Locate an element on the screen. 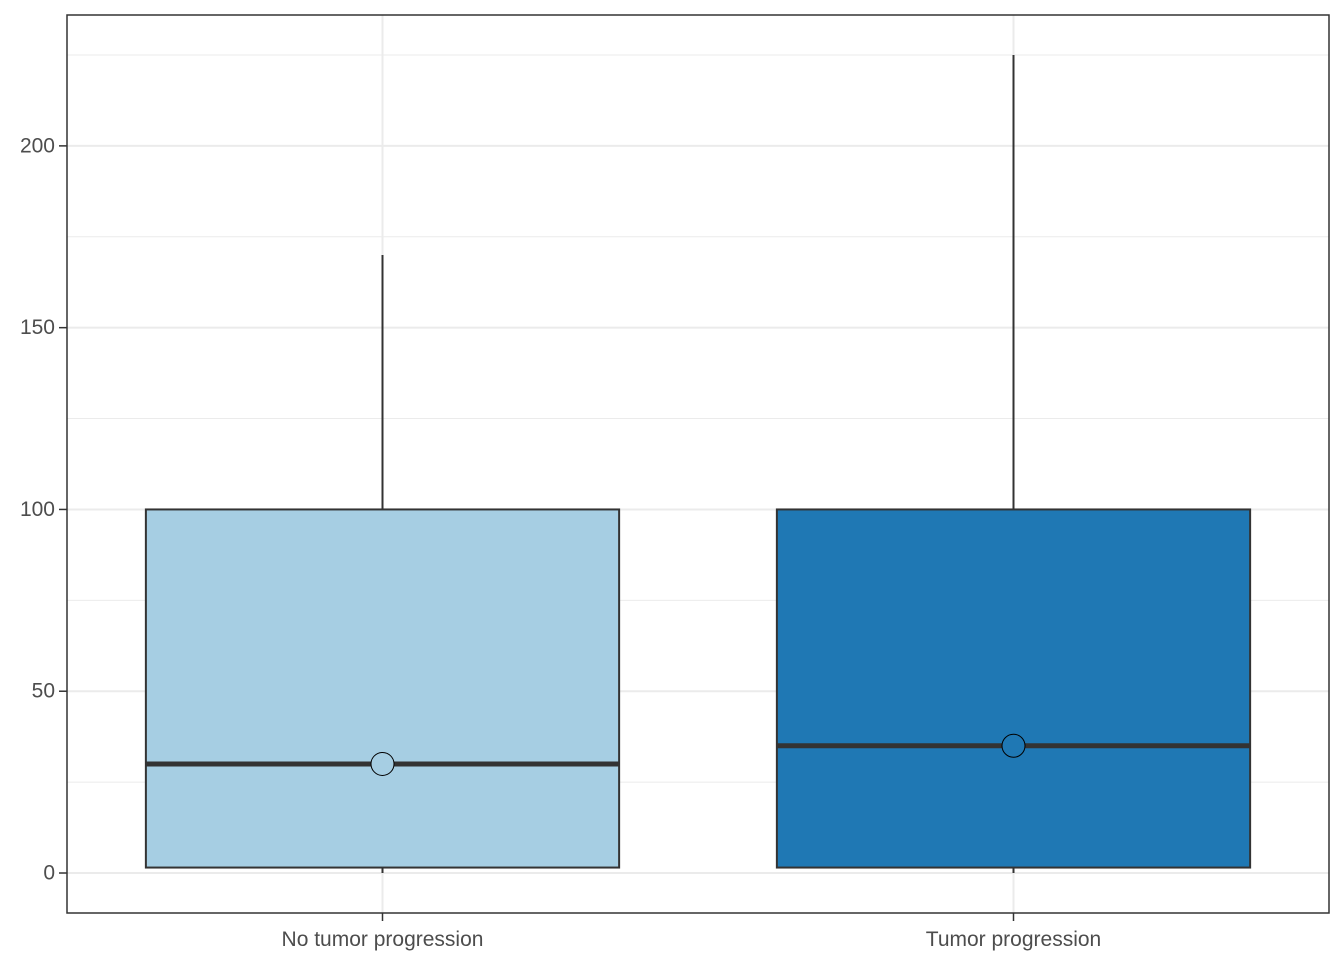 This screenshot has width=1344, height=960. y-tick-label: 0 is located at coordinates (49, 873).